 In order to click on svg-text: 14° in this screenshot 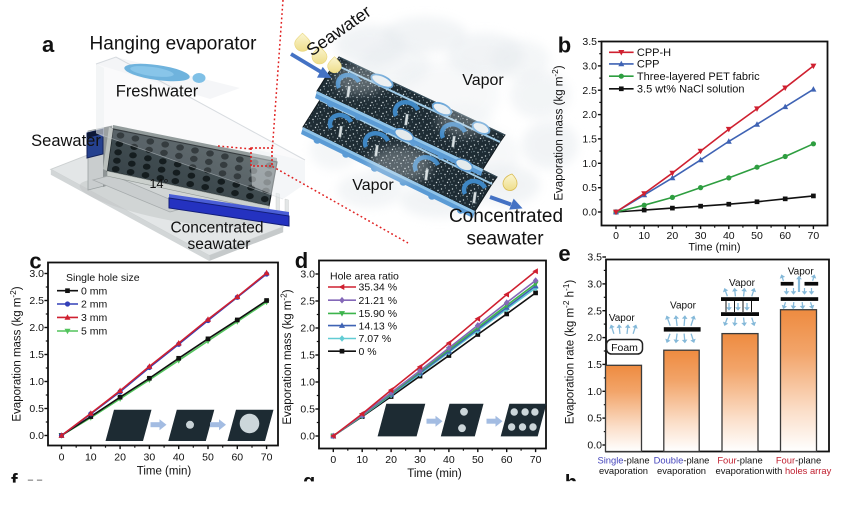, I will do `click(159, 184)`.